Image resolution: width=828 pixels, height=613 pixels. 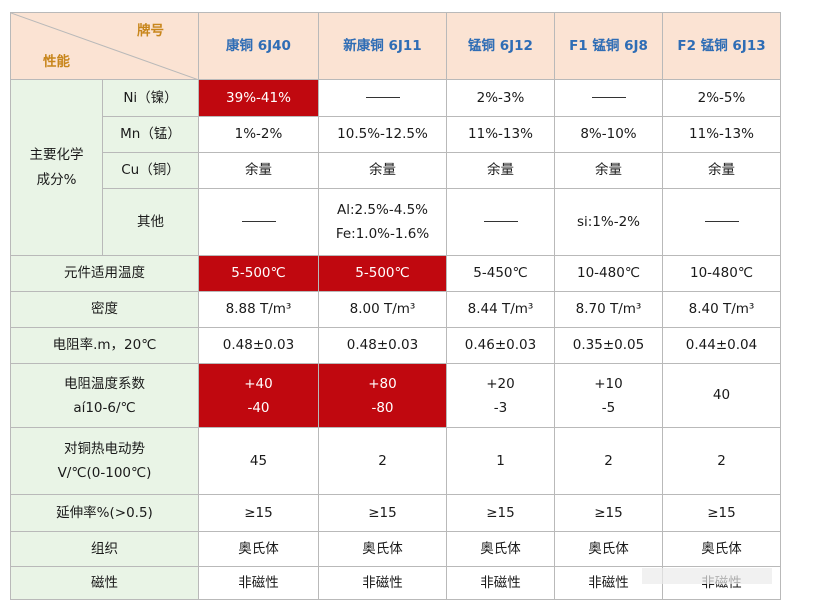 What do you see at coordinates (382, 46) in the screenshot?
I see `alloy-header-2: 新康铜 6J11` at bounding box center [382, 46].